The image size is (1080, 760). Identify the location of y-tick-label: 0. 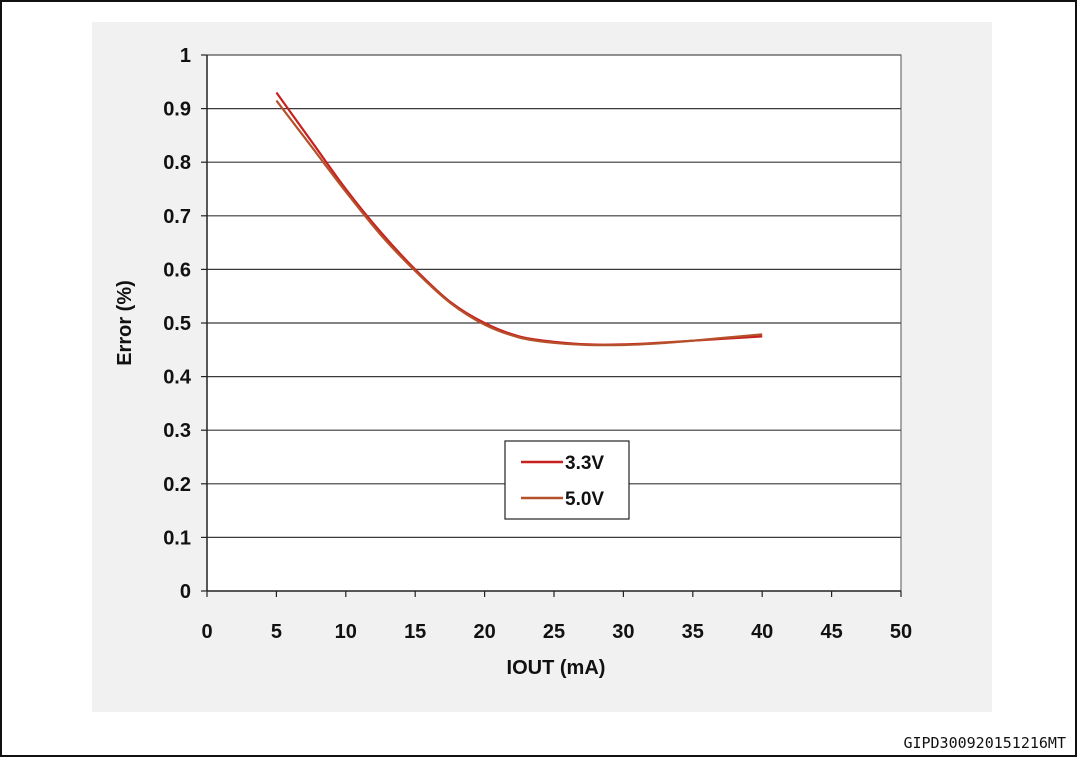
(185, 592).